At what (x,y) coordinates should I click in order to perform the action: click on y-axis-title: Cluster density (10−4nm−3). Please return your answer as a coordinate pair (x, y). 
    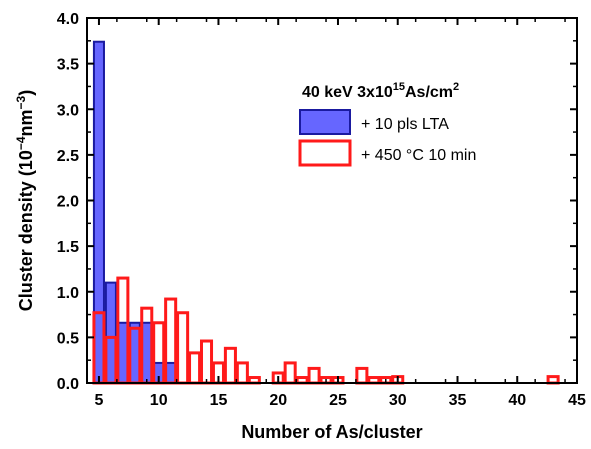
    Looking at the image, I should click on (25, 200).